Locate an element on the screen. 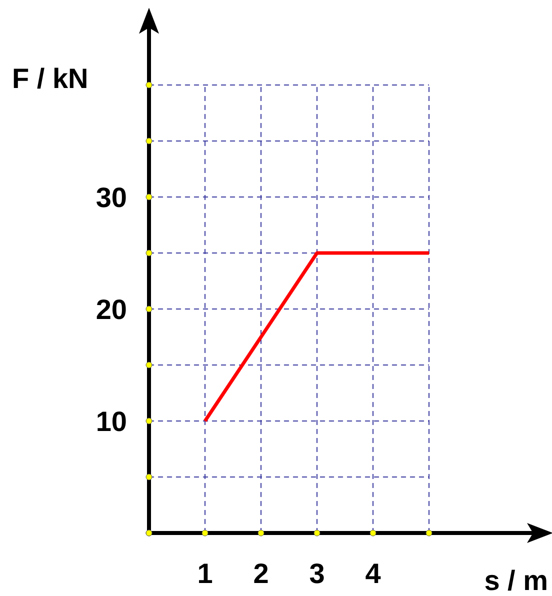 This screenshot has height=596, width=552. y-axis-title: F / kN is located at coordinates (50, 78).